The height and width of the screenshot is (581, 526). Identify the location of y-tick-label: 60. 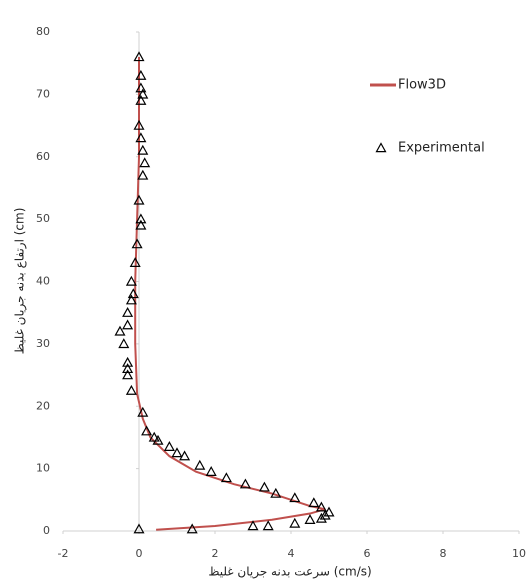
(43, 156).